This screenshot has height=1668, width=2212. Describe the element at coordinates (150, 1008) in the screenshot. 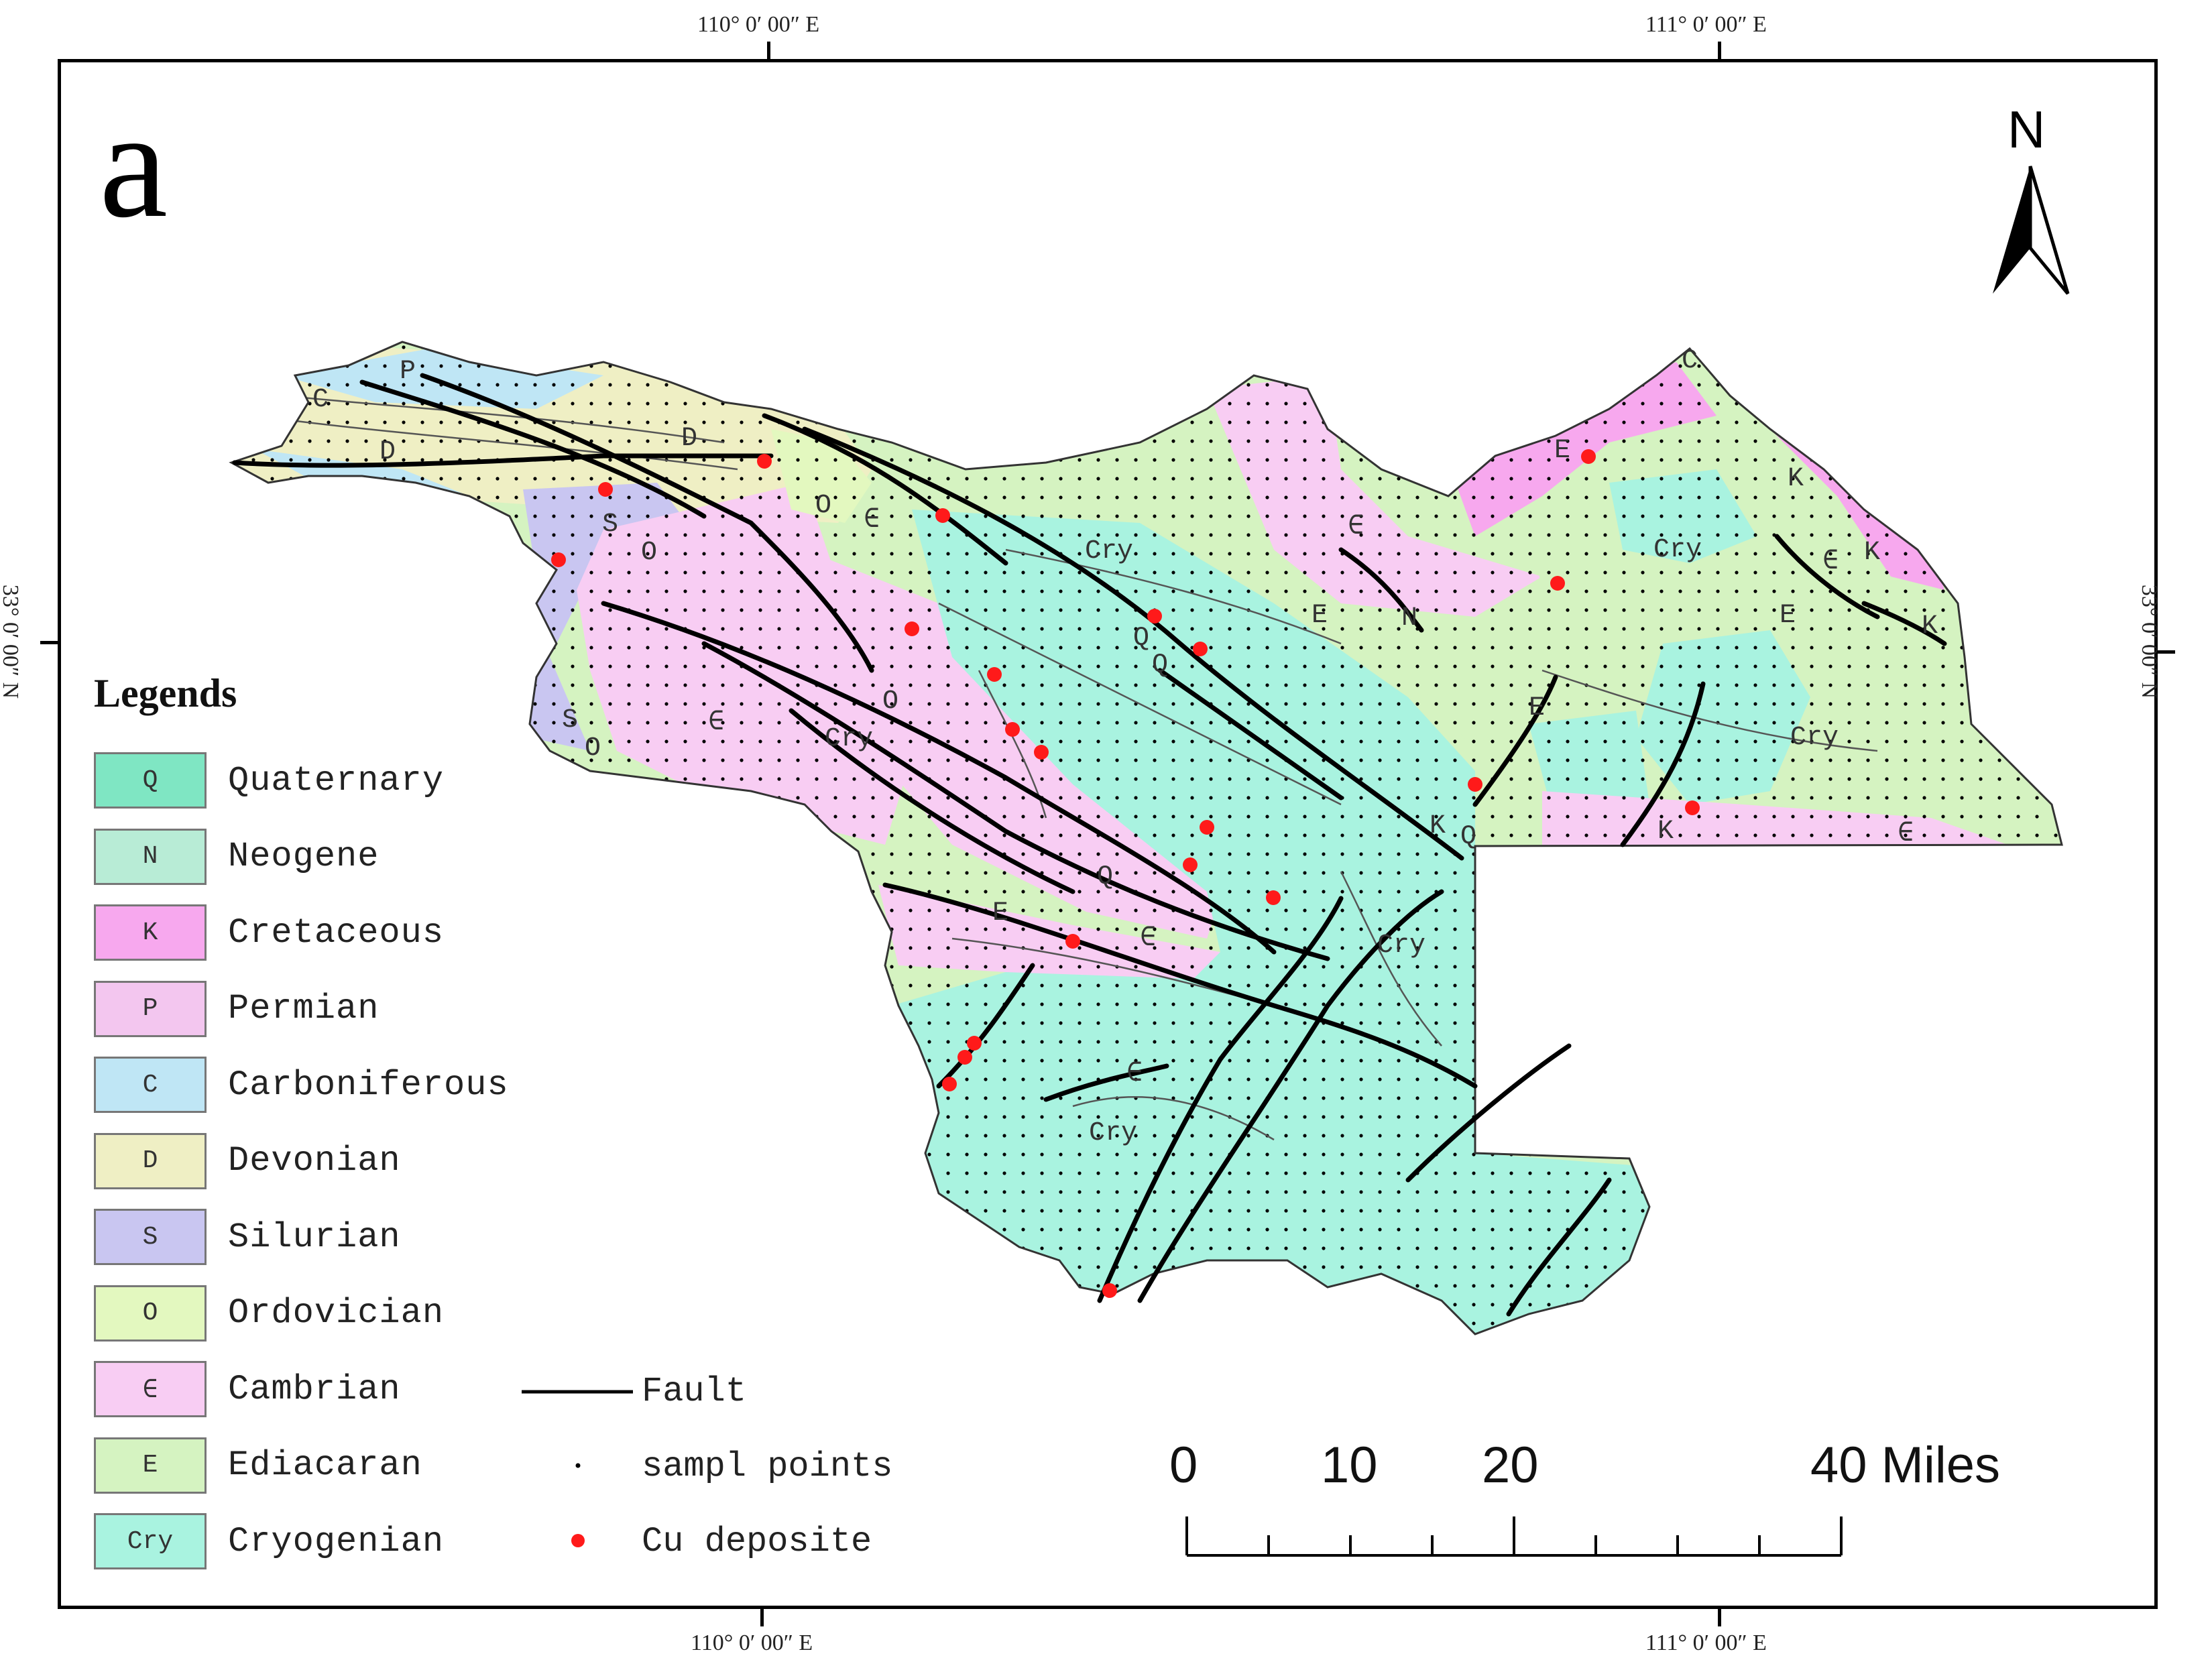

I see `legend-swatch: P` at that location.